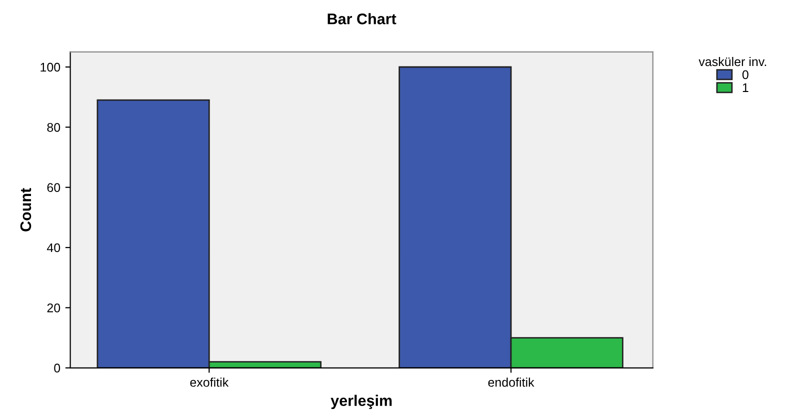  Describe the element at coordinates (209, 382) in the screenshot. I see `x-tick-label: exofitik` at that location.